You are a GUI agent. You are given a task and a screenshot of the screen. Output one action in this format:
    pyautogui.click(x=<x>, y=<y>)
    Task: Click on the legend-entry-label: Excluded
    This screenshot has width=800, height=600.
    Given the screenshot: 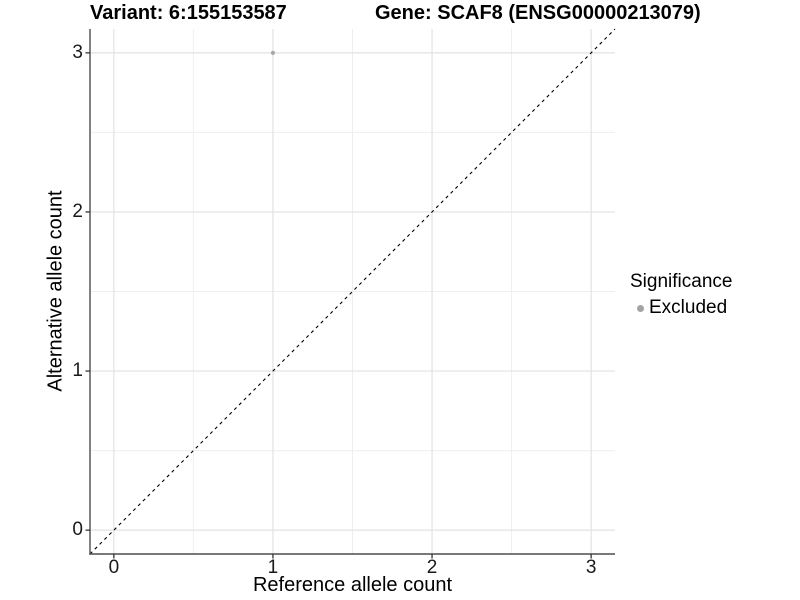 What is the action you would take?
    pyautogui.click(x=688, y=307)
    